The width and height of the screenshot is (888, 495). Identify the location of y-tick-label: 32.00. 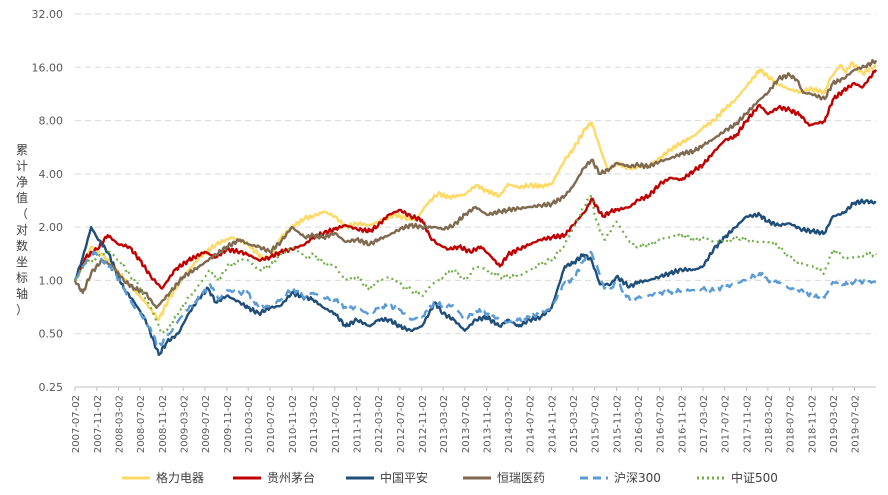
(48, 14).